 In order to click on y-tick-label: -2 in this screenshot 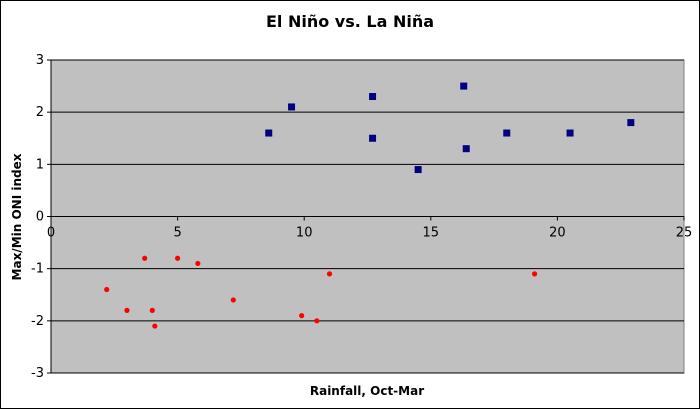, I will do `click(37, 321)`.